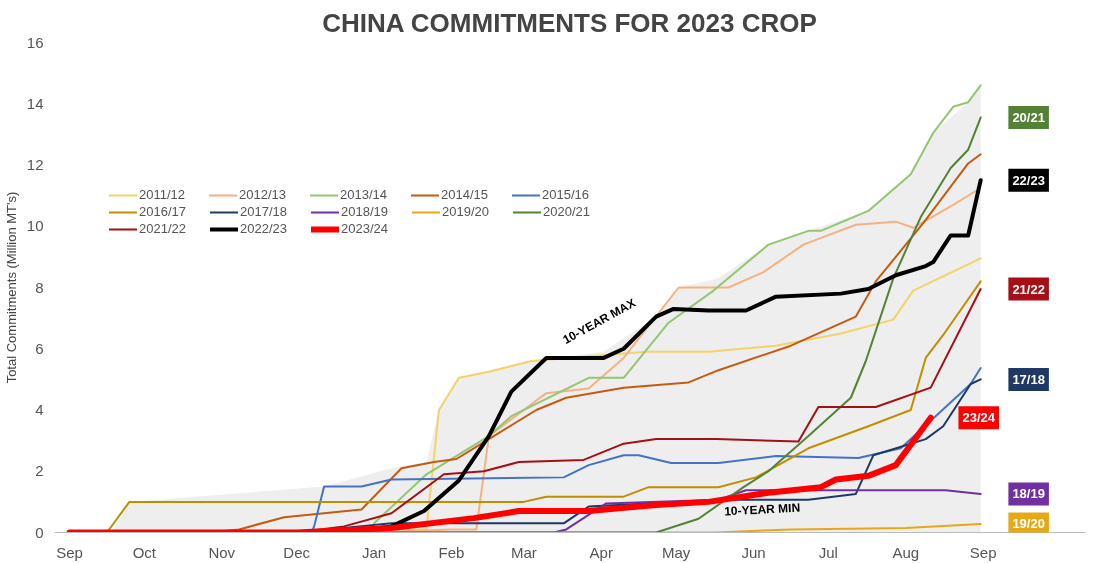  Describe the element at coordinates (39, 287) in the screenshot. I see `y-tick-label: 8` at that location.